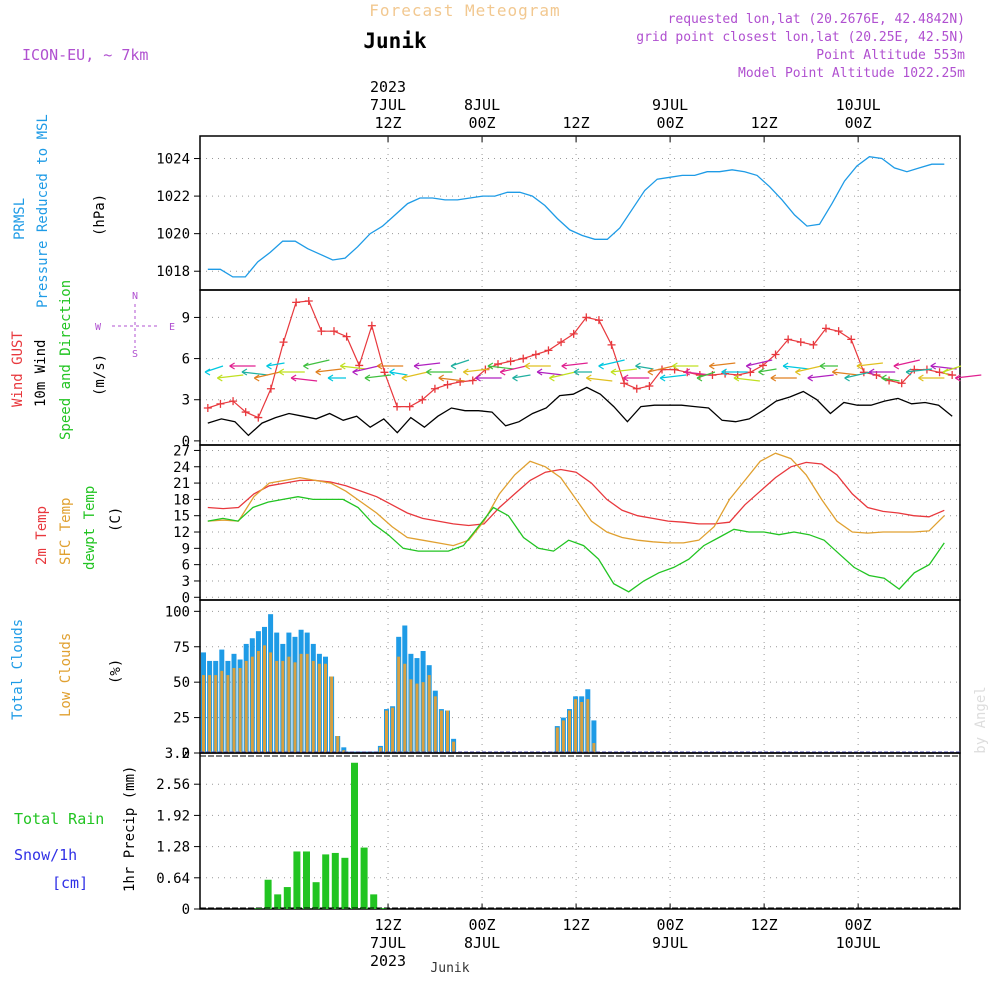 The width and height of the screenshot is (1000, 1000). Describe the element at coordinates (580, 522) in the screenshot. I see `temperature-frame` at that location.